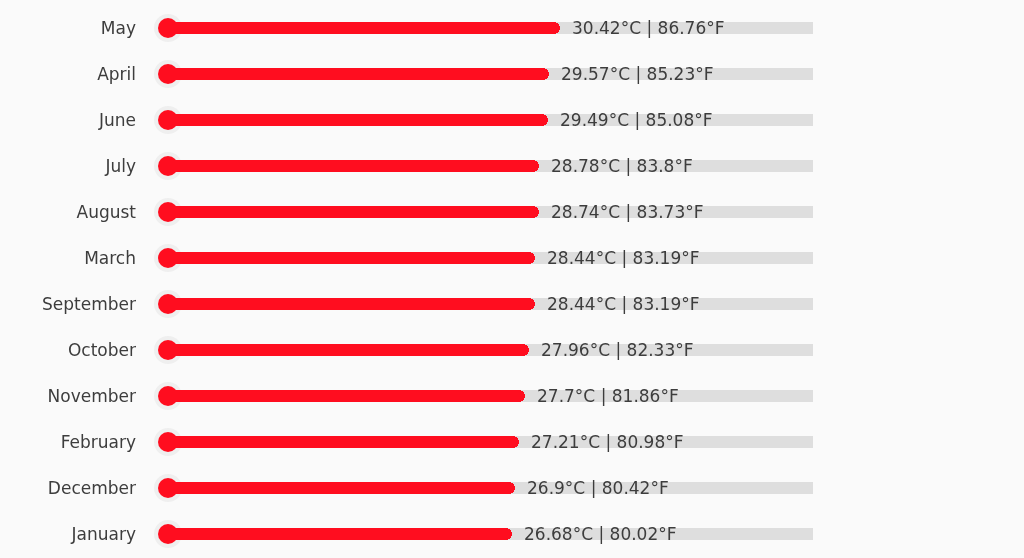 The image size is (1024, 558). I want to click on y-tick-label: October, so click(101, 349).